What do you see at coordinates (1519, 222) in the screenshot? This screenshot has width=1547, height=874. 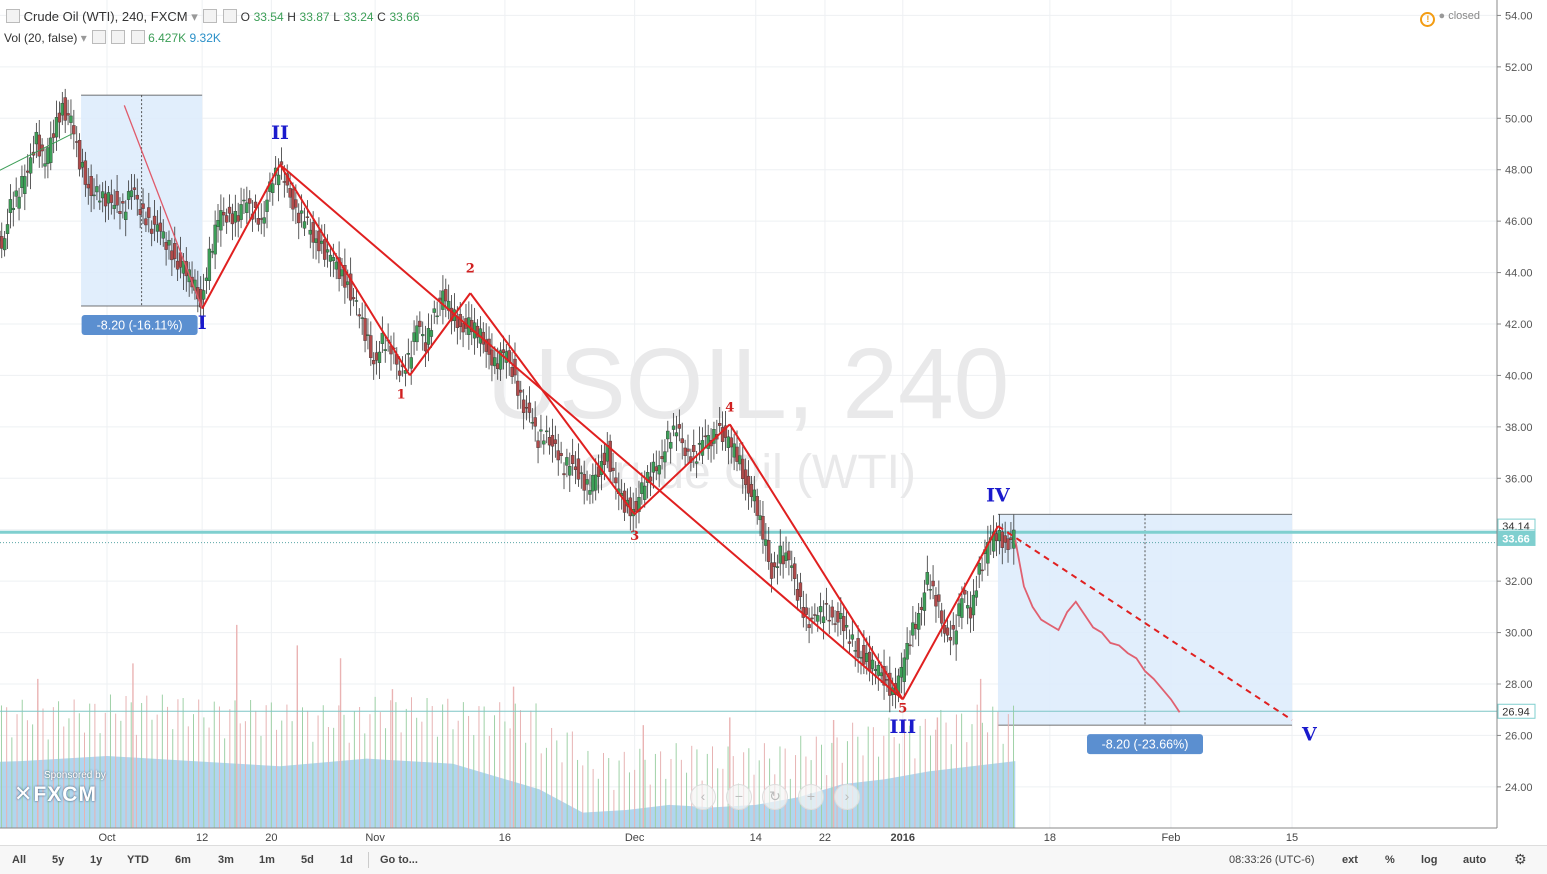 I see `price-tick-label: 46.00` at bounding box center [1519, 222].